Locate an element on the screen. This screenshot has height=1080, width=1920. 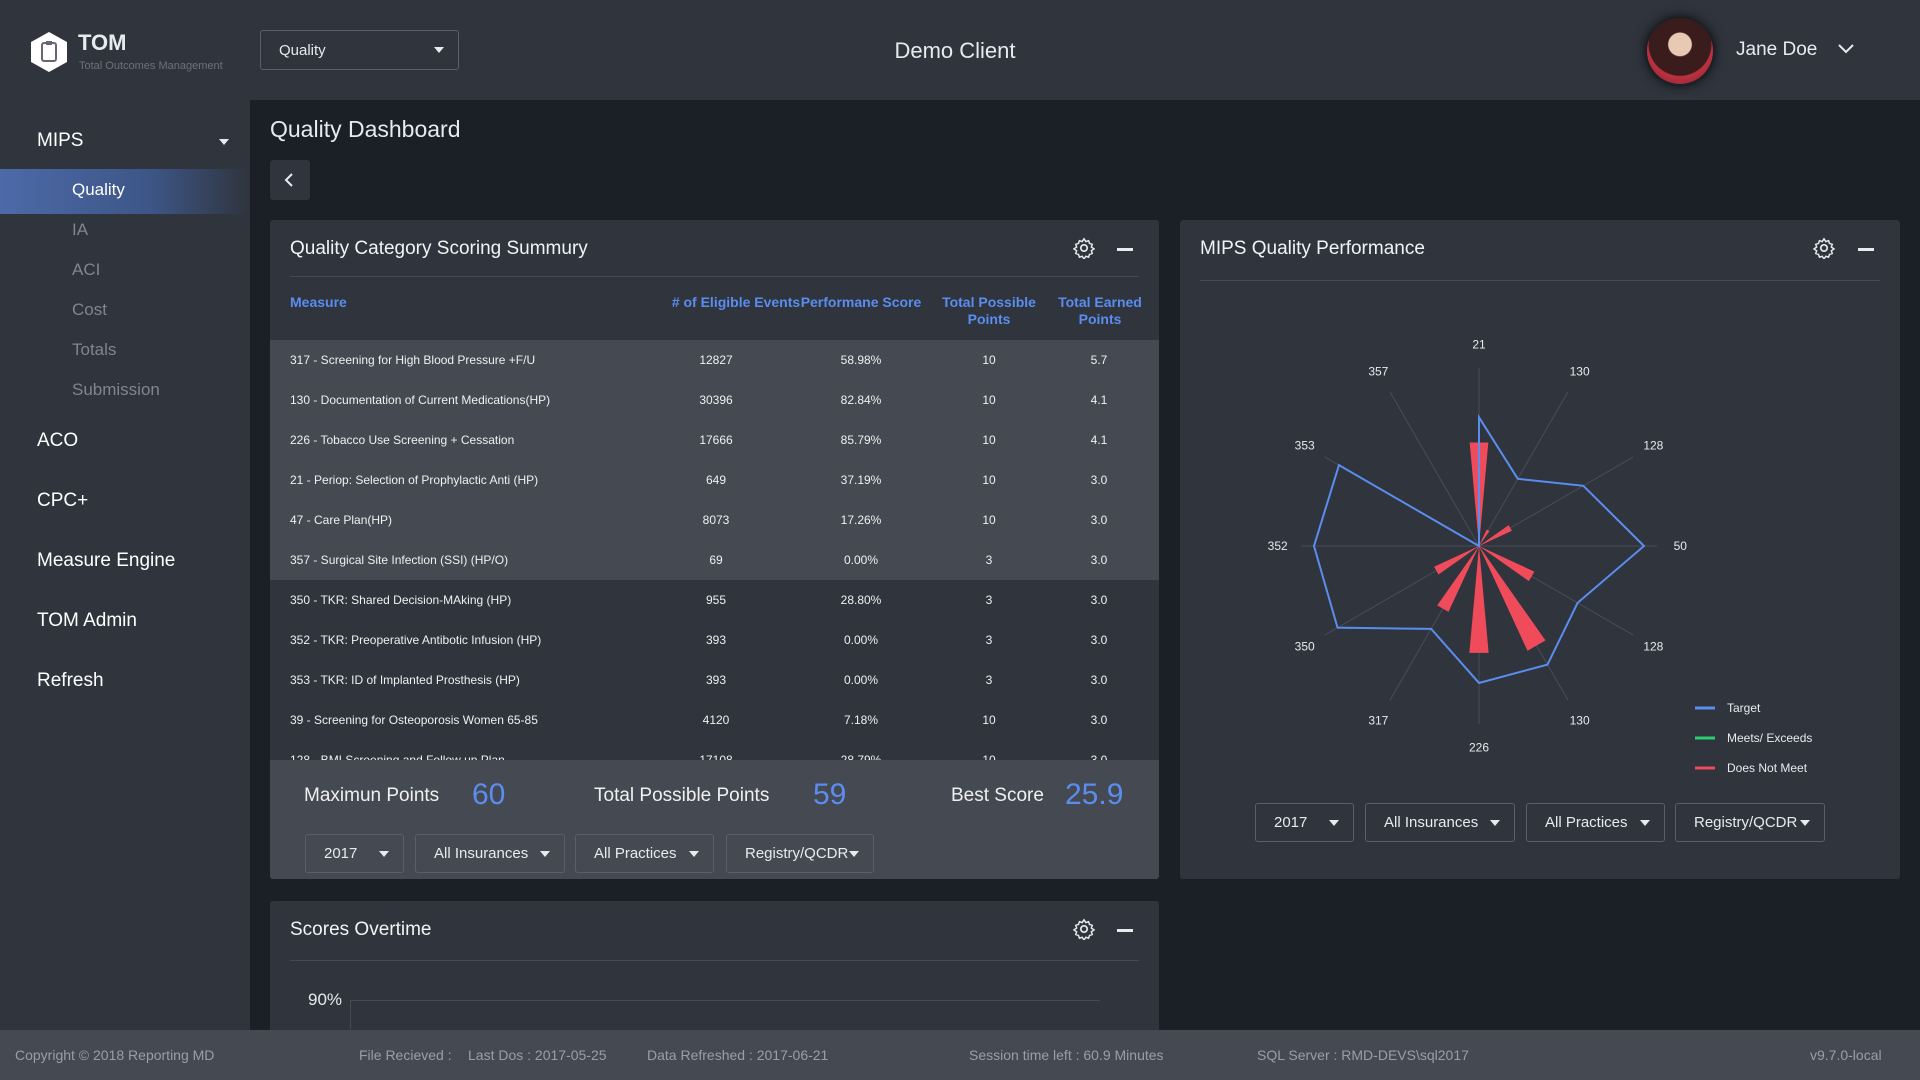
sidebar-item-mips: MIPS is located at coordinates (60, 140).